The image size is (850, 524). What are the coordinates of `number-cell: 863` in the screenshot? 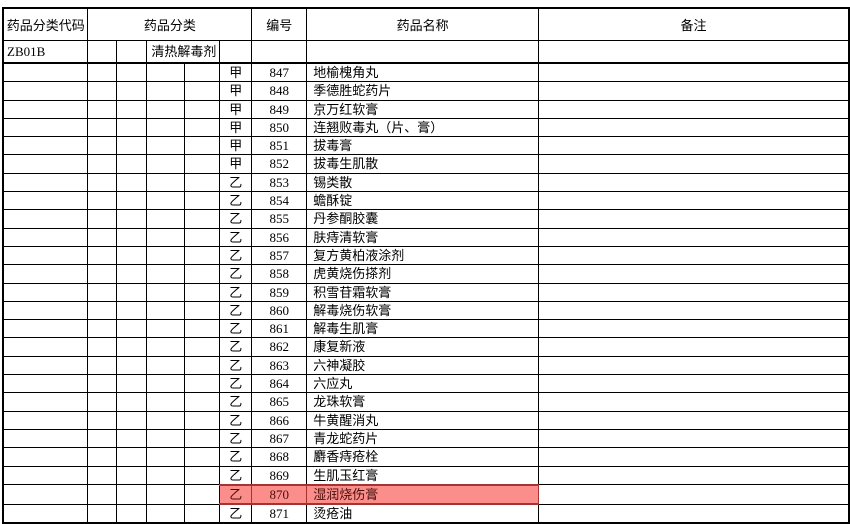 It's located at (279, 365).